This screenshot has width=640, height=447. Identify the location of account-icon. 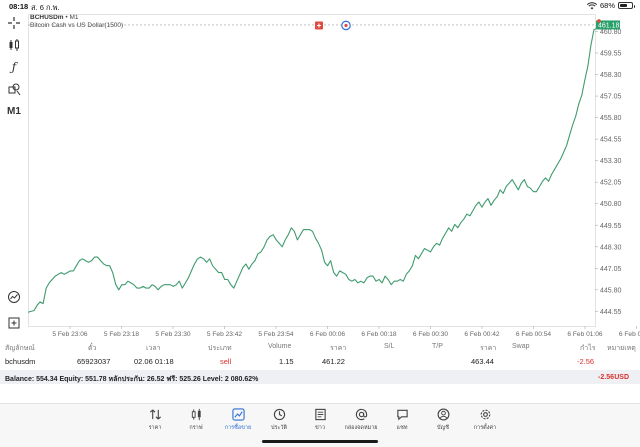
(443, 414).